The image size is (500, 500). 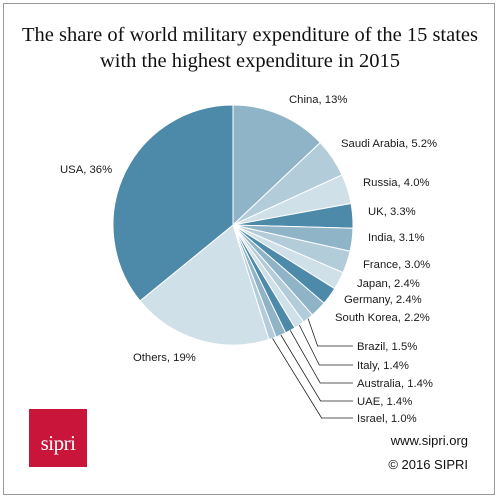 What do you see at coordinates (384, 402) in the screenshot?
I see `slice-label-uae: UAE, 1.4%` at bounding box center [384, 402].